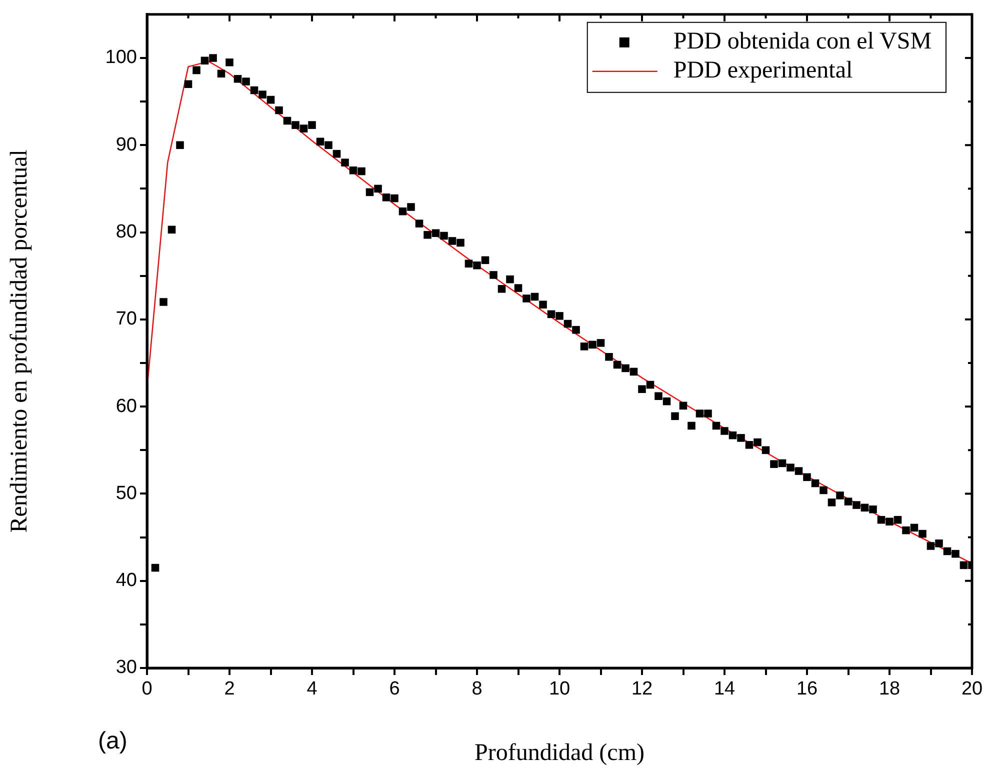 This screenshot has height=772, width=992. Describe the element at coordinates (889, 689) in the screenshot. I see `x-tick-label: 18` at that location.